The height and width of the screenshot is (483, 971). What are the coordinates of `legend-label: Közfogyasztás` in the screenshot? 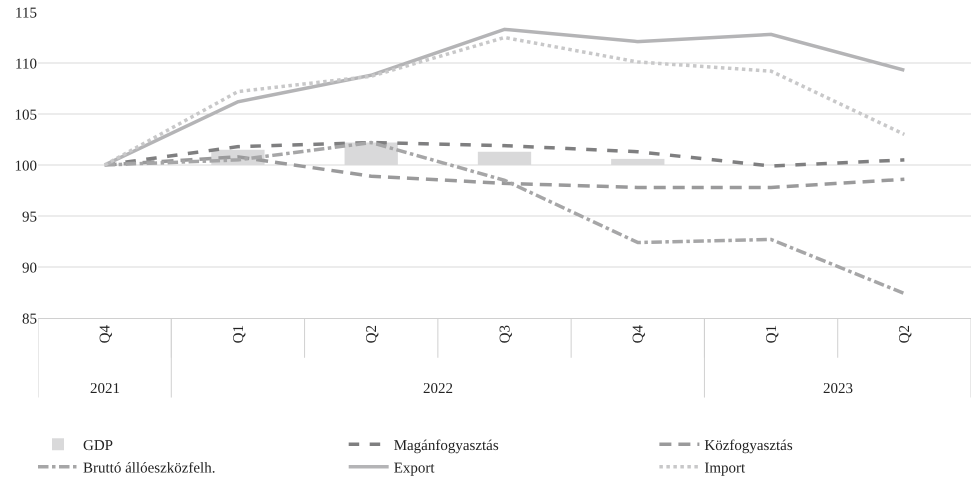 It's located at (748, 446).